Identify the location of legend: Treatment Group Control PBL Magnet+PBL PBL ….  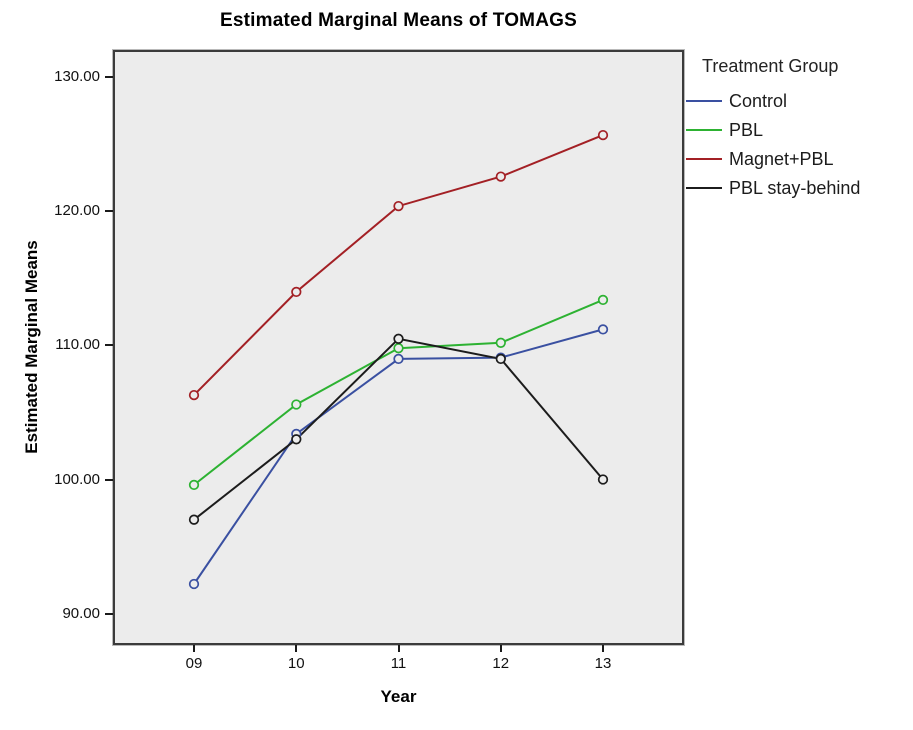
(798, 131).